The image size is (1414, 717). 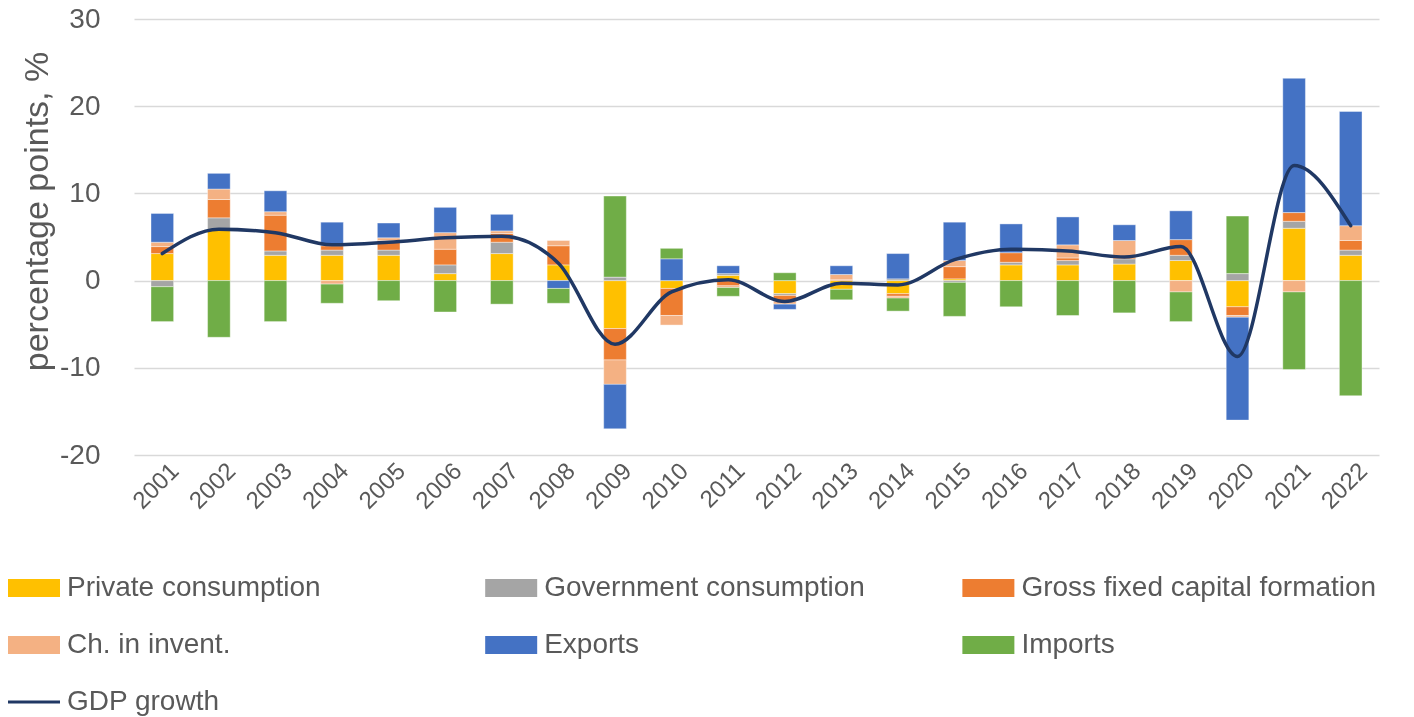 I want to click on y-axis-title: percentage points, %, so click(x=35, y=211).